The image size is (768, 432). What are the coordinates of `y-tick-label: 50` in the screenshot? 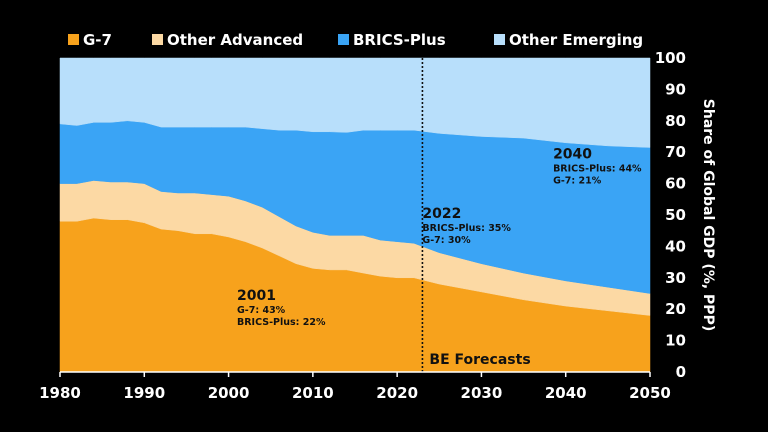 It's located at (675, 215).